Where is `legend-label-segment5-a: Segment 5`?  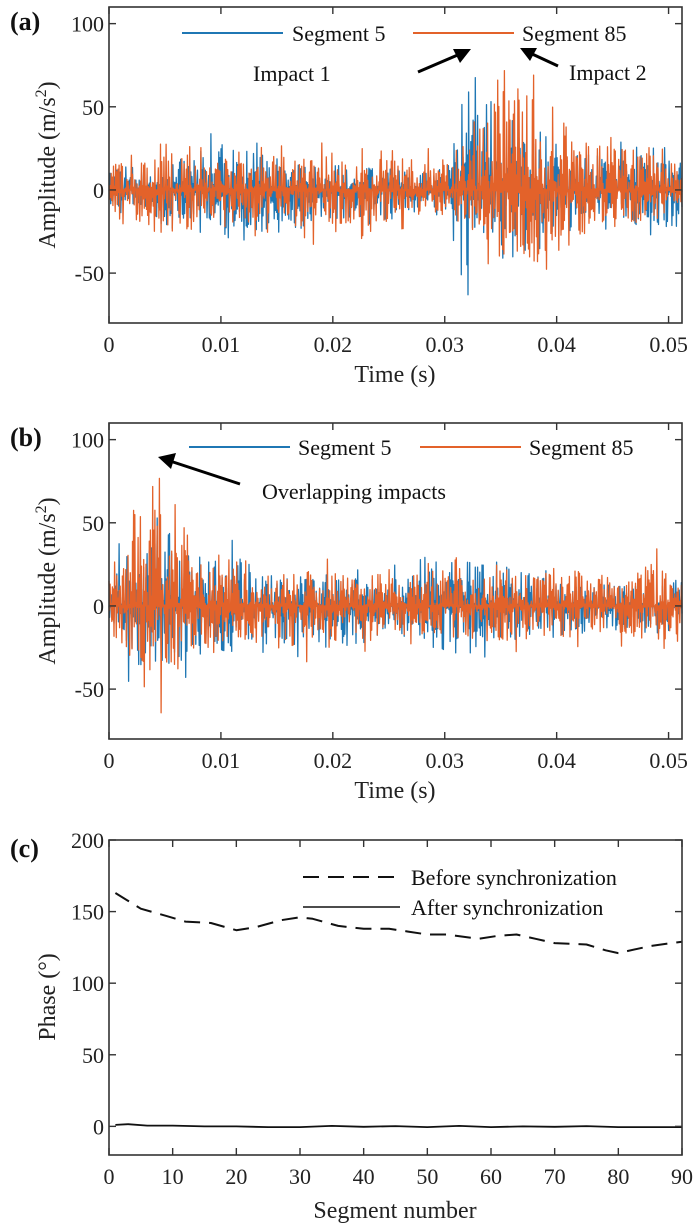
legend-label-segment5-a: Segment 5 is located at coordinates (339, 33).